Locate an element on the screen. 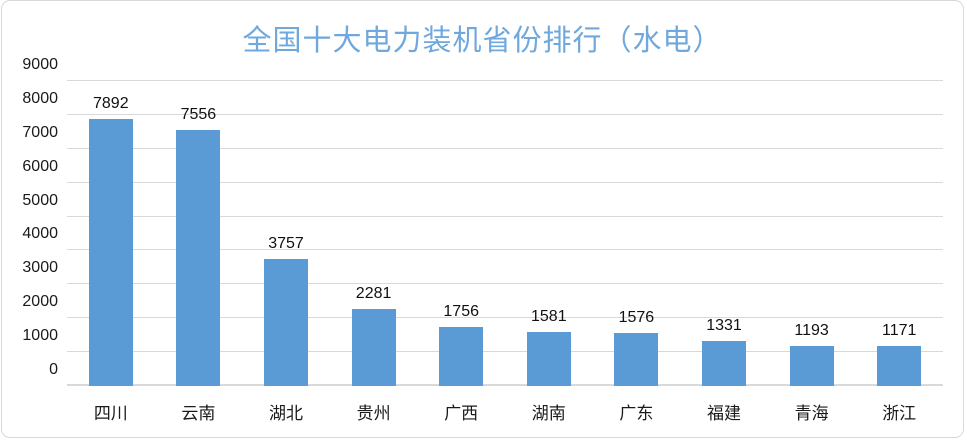  y-tick-label: 1000 is located at coordinates (40, 336).